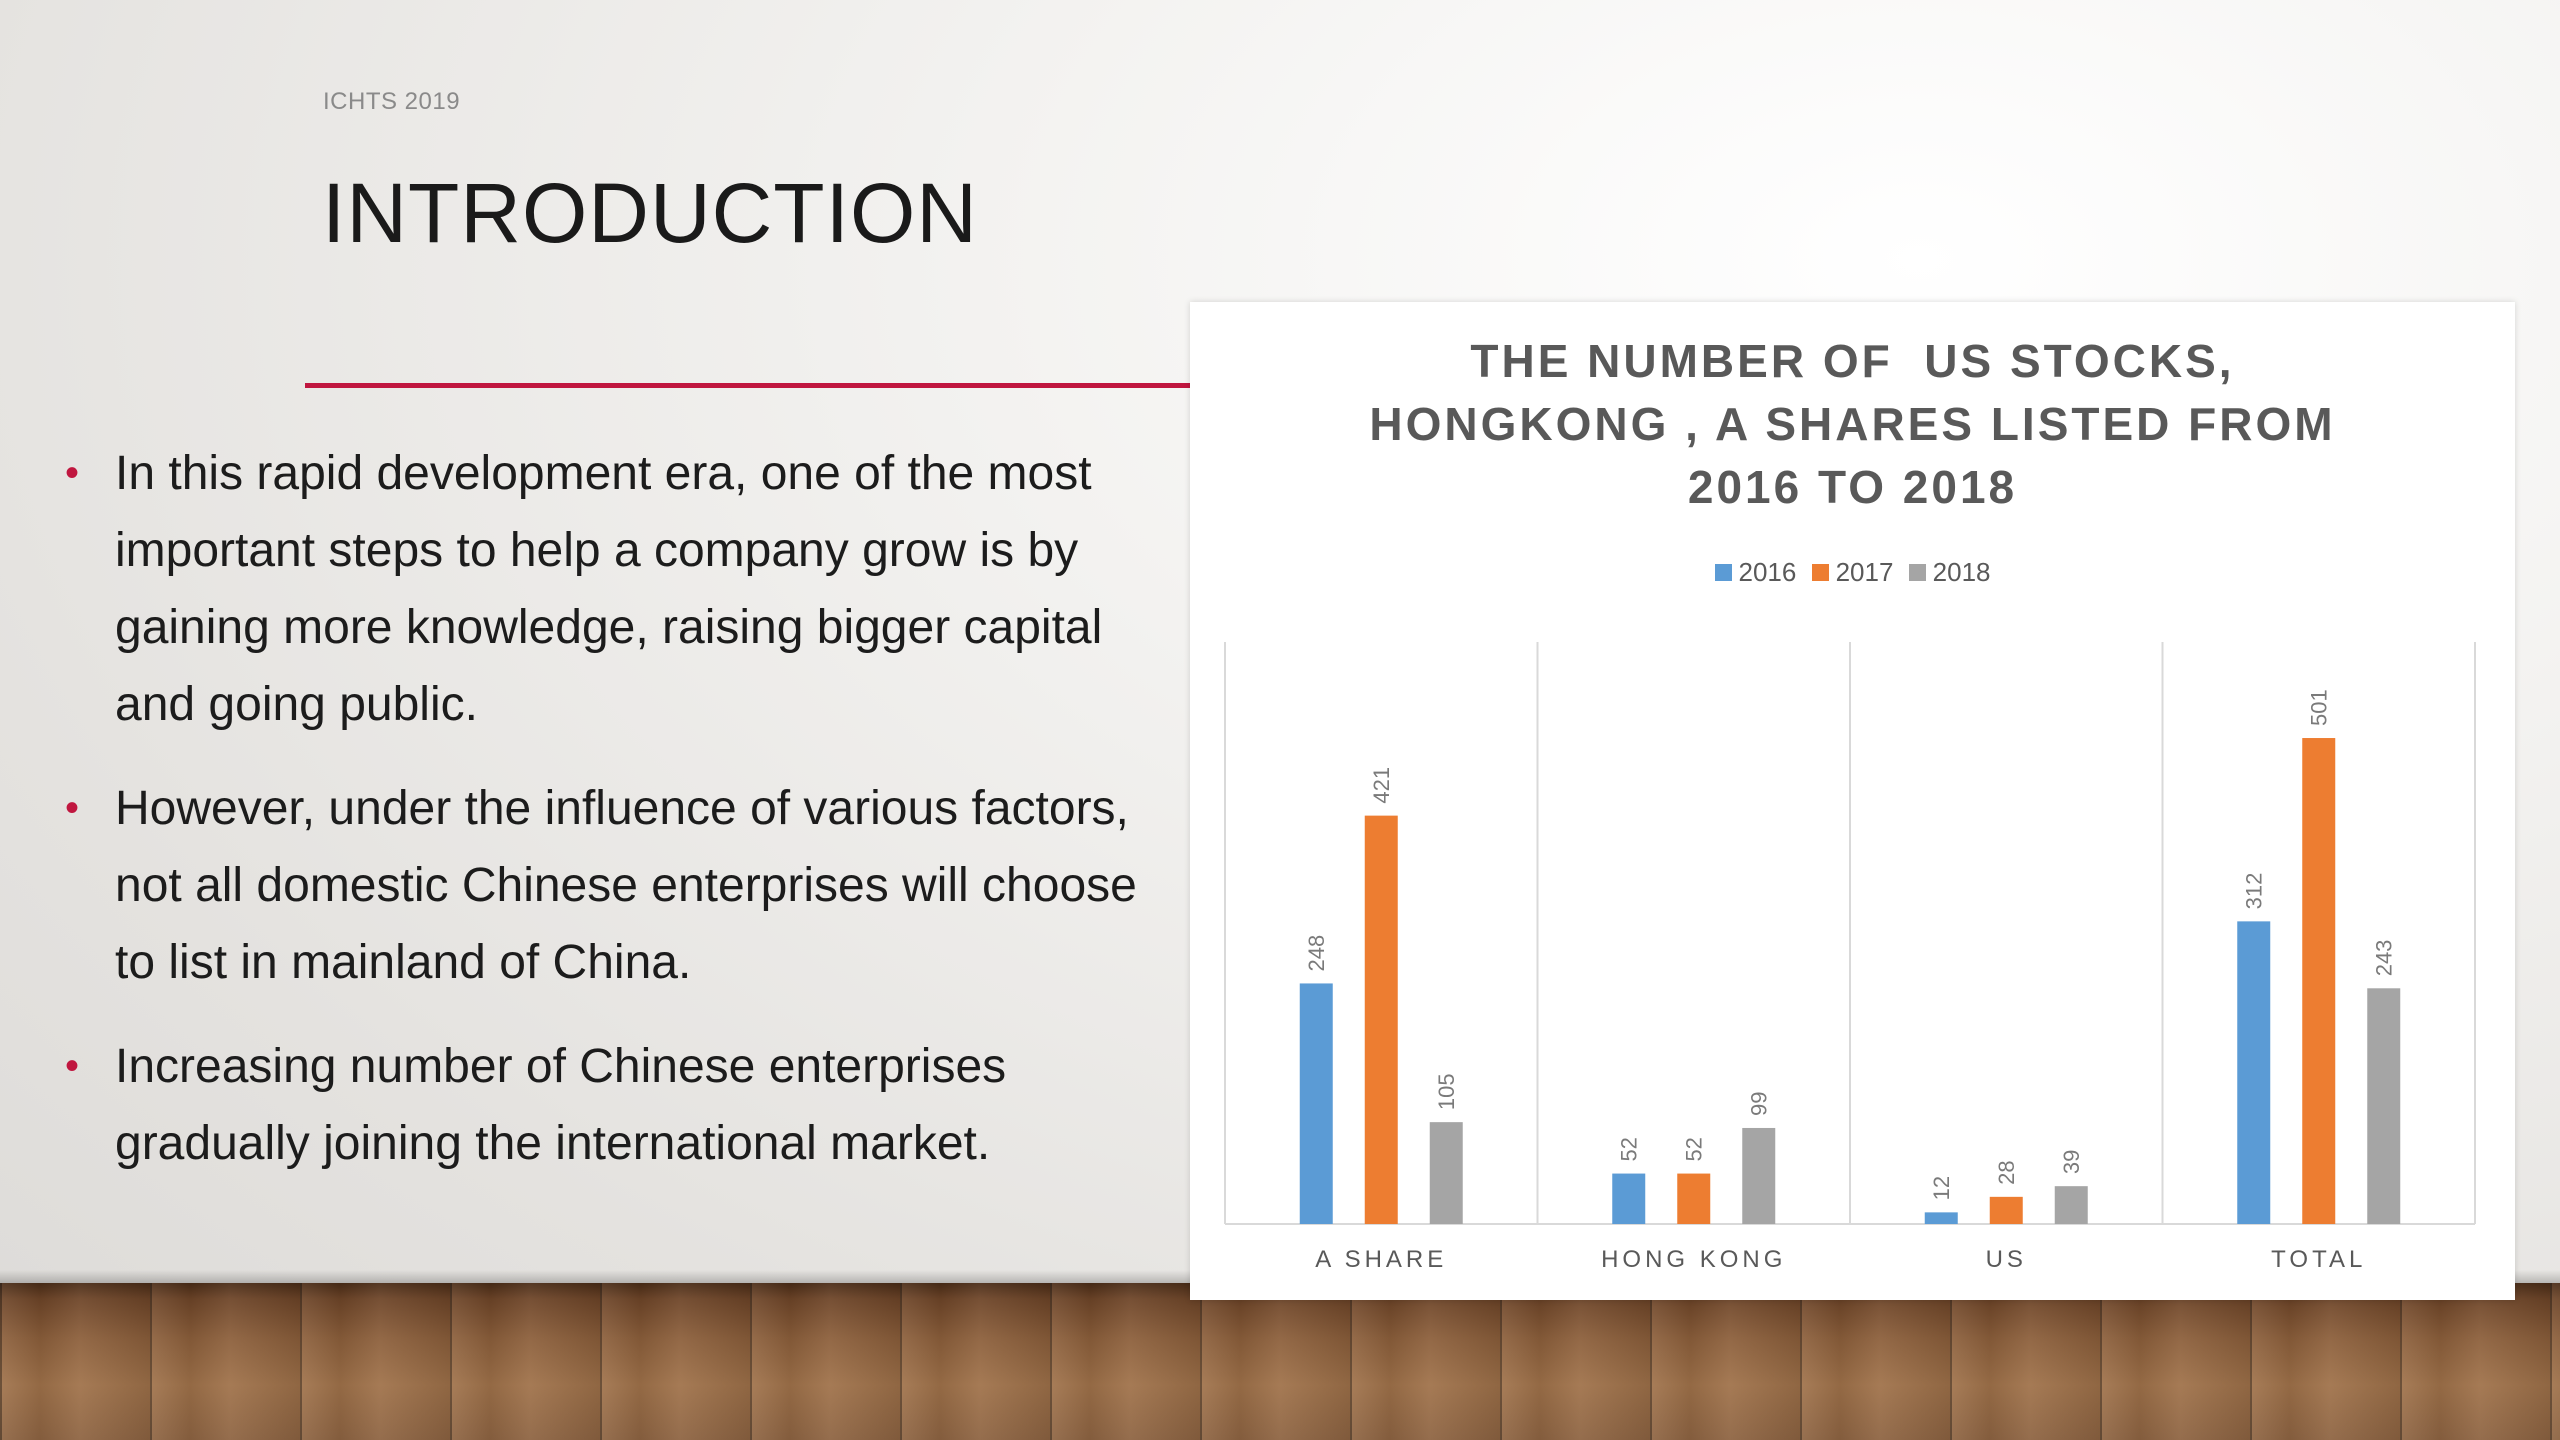 This screenshot has height=1440, width=2560. Describe the element at coordinates (2319, 707) in the screenshot. I see `data-label: 501` at that location.